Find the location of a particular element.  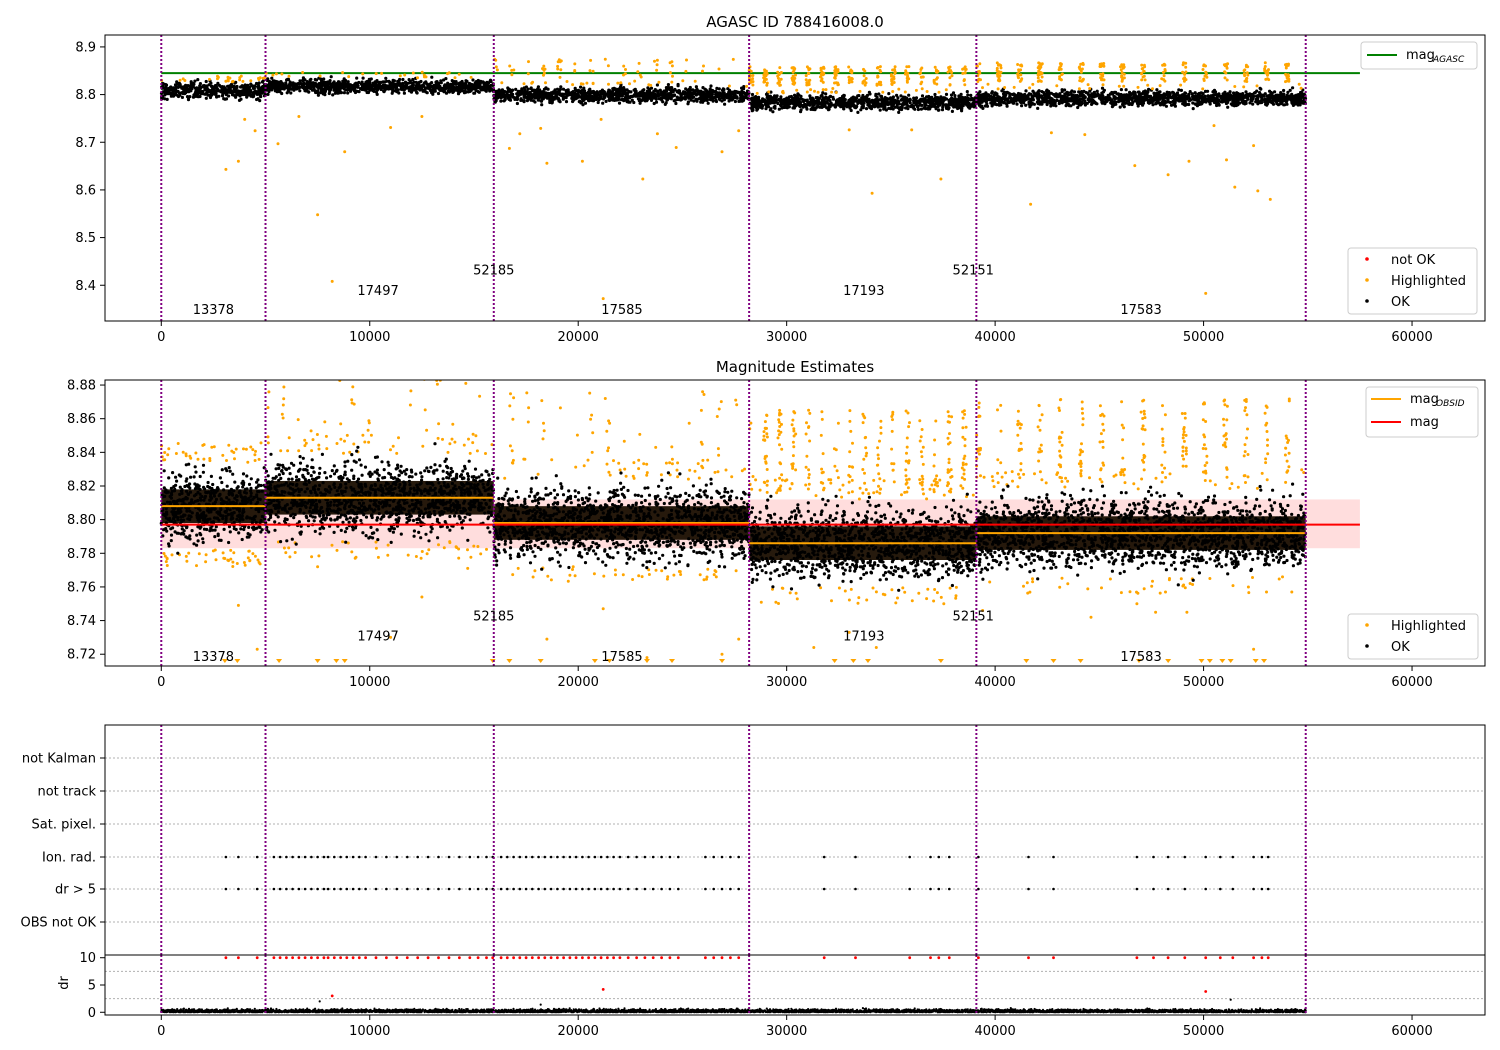

legend2-ok-label: OK is located at coordinates (1400, 647).